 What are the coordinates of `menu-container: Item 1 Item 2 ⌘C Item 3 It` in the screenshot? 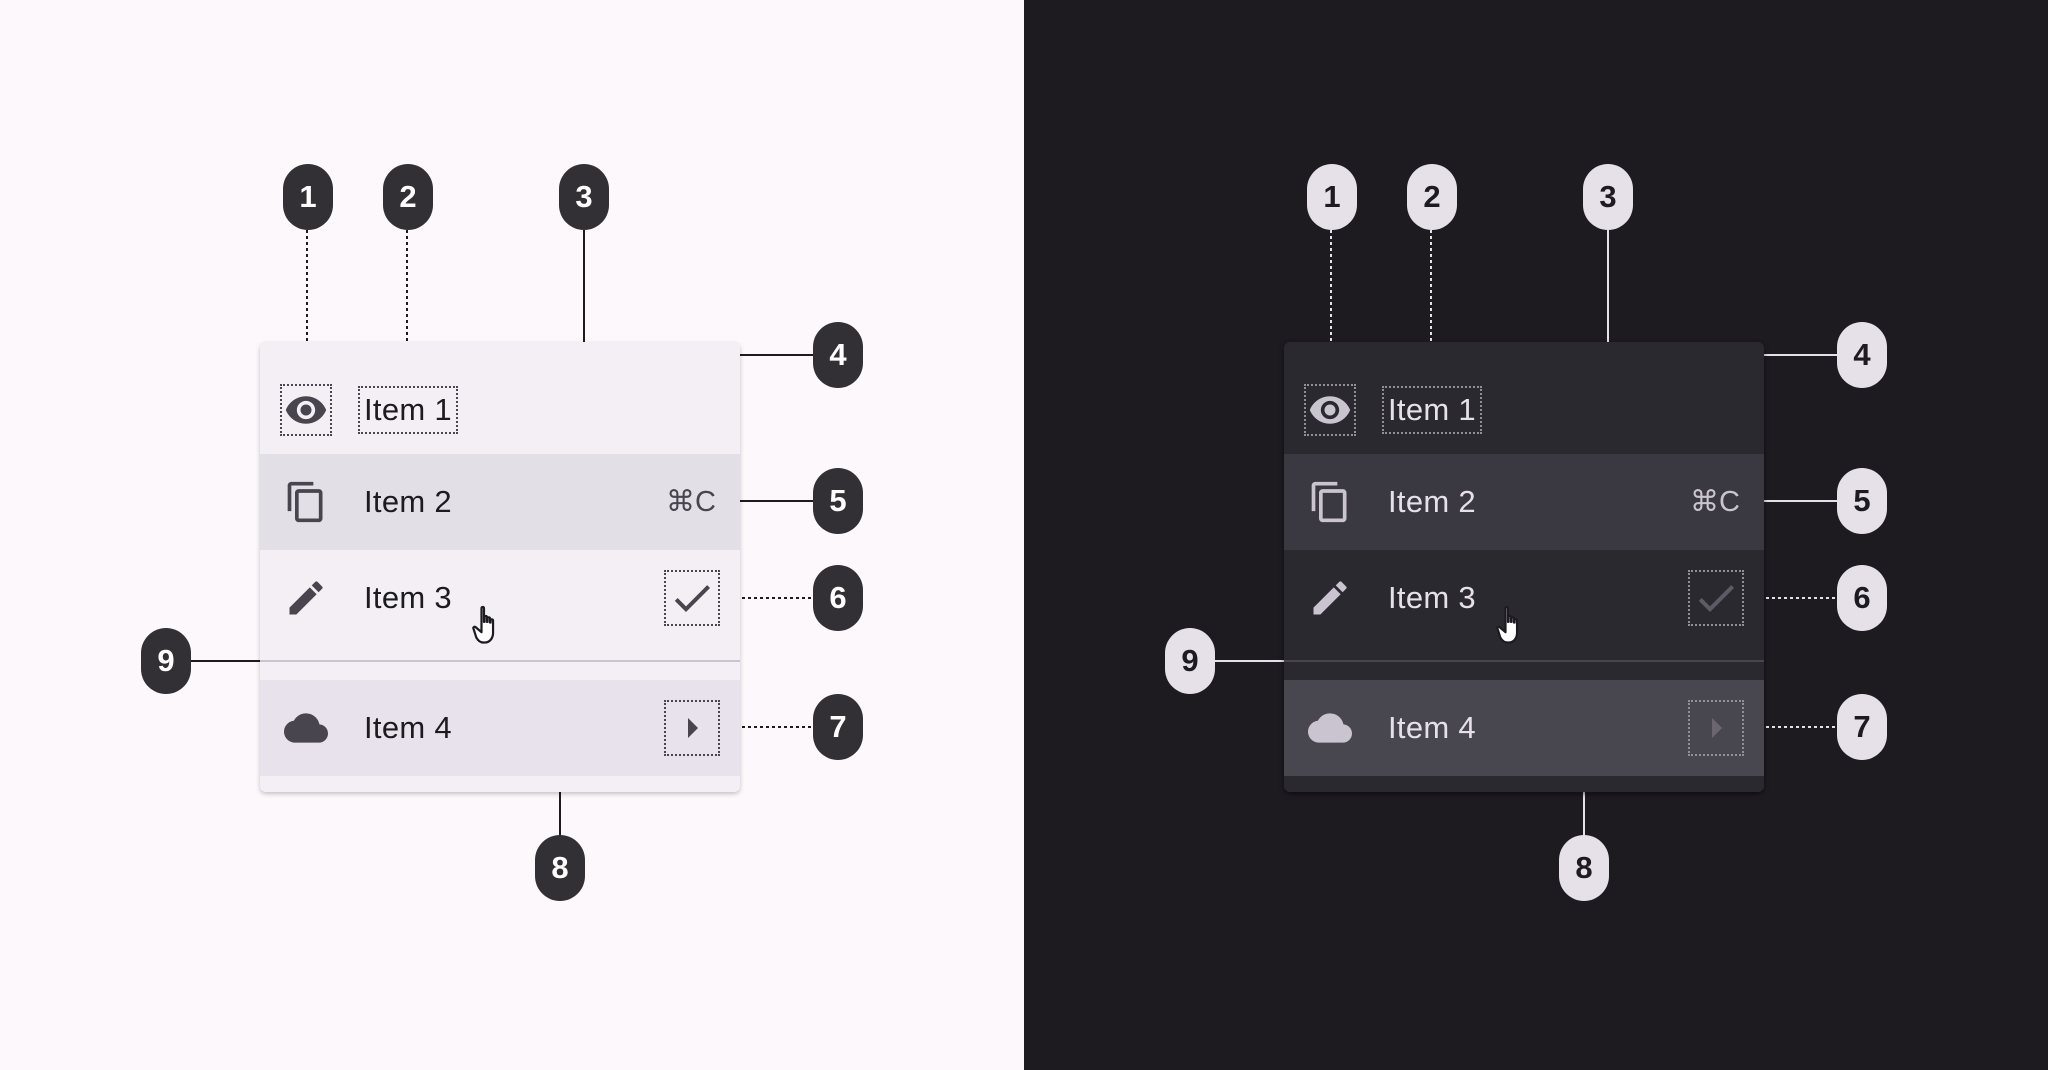 It's located at (1524, 567).